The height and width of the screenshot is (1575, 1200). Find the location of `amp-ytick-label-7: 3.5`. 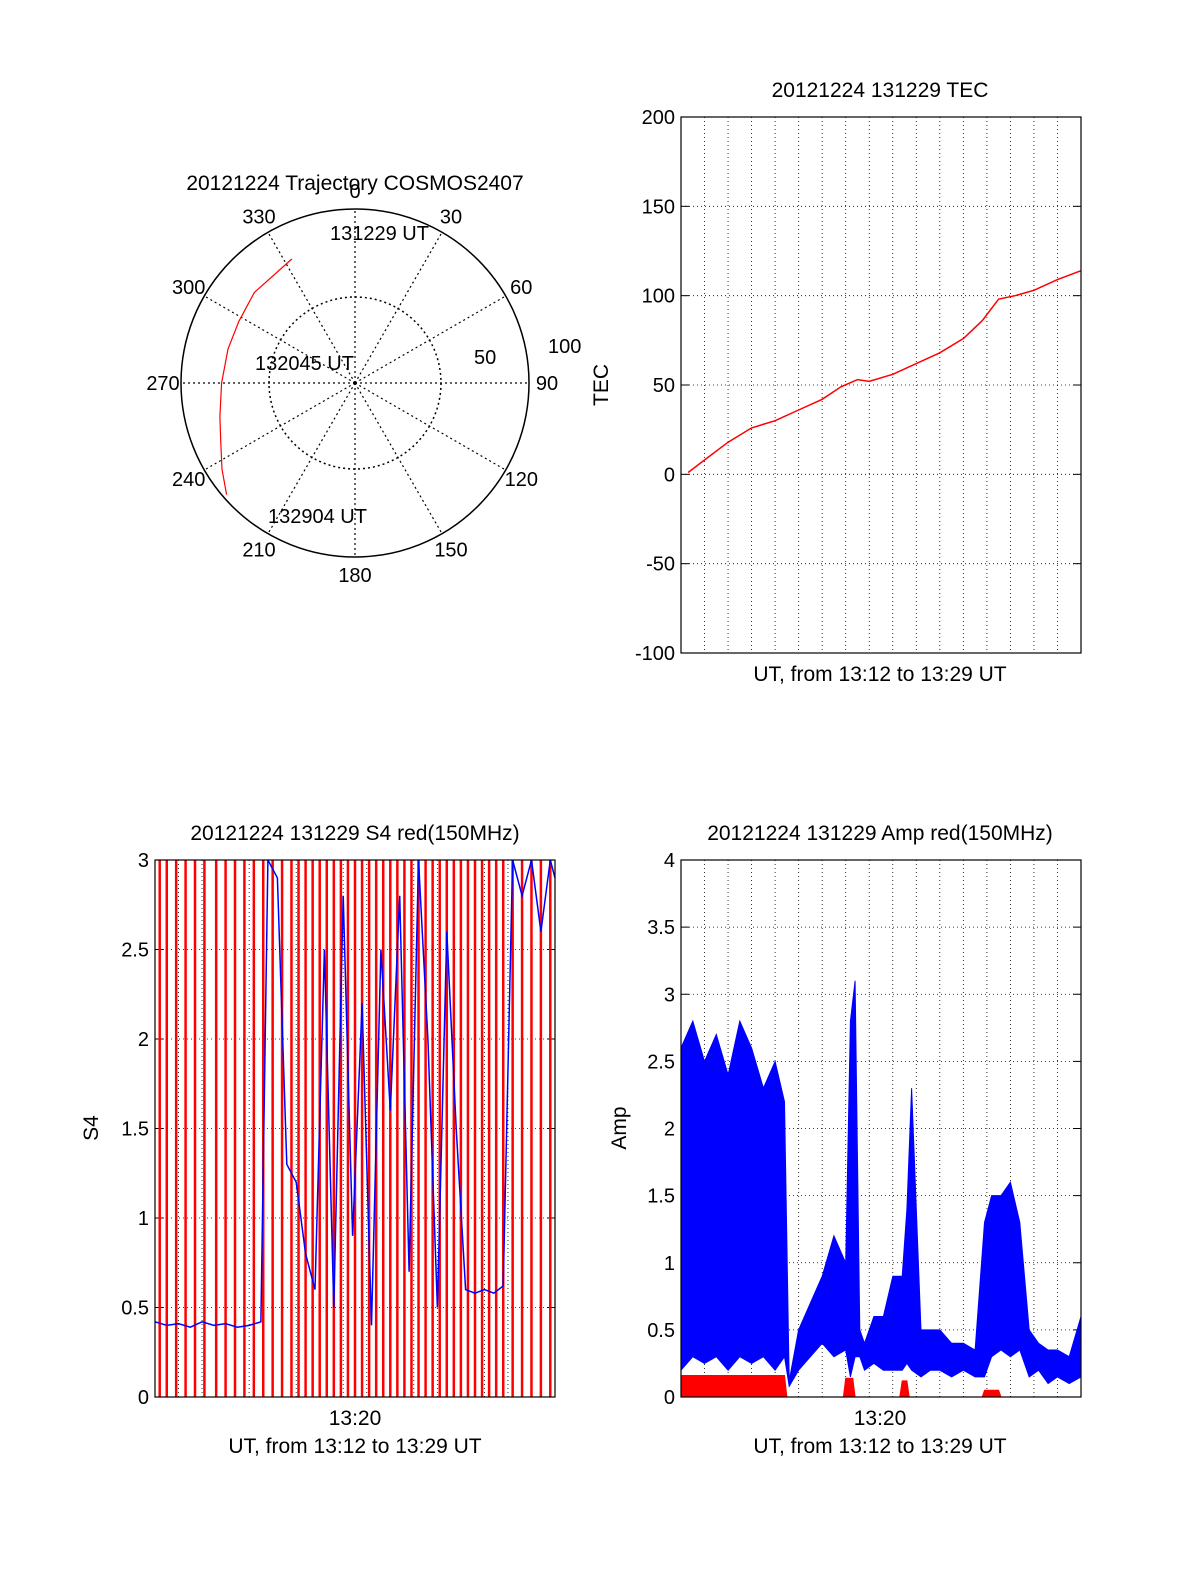

amp-ytick-label-7: 3.5 is located at coordinates (661, 928).